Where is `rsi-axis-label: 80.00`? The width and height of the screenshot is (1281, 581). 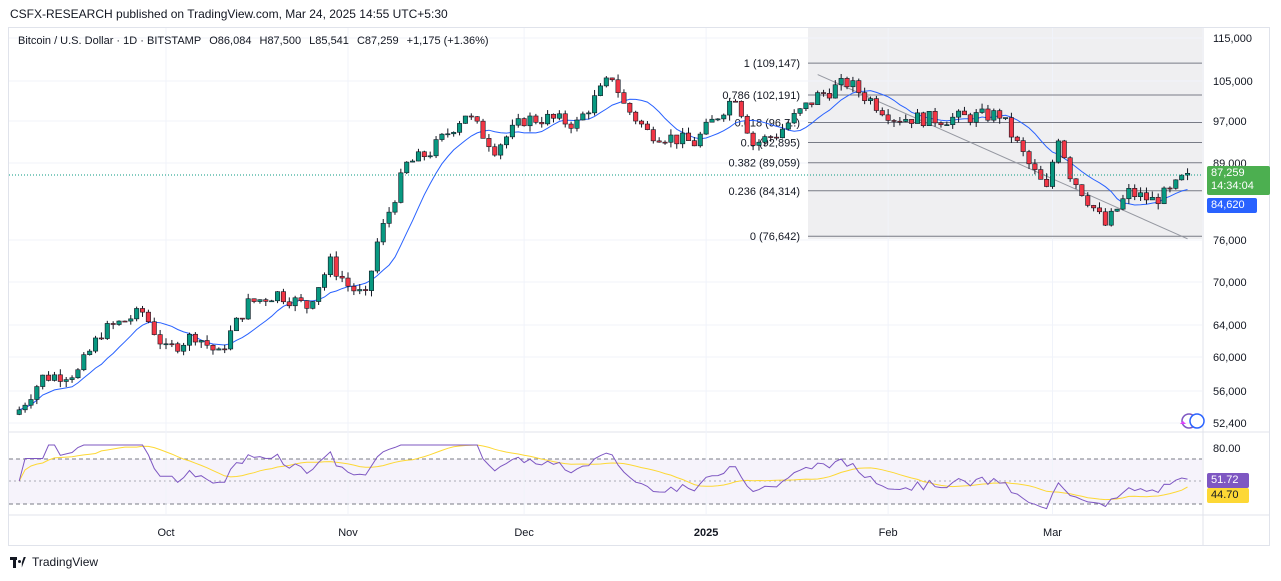 rsi-axis-label: 80.00 is located at coordinates (1227, 449).